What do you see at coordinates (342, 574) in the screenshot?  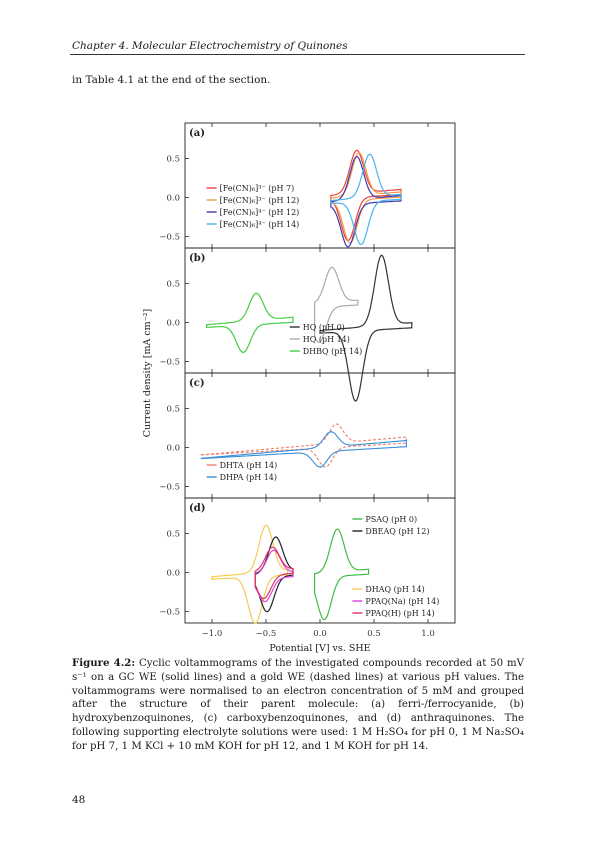 I see `cv-curve-d-psaq` at bounding box center [342, 574].